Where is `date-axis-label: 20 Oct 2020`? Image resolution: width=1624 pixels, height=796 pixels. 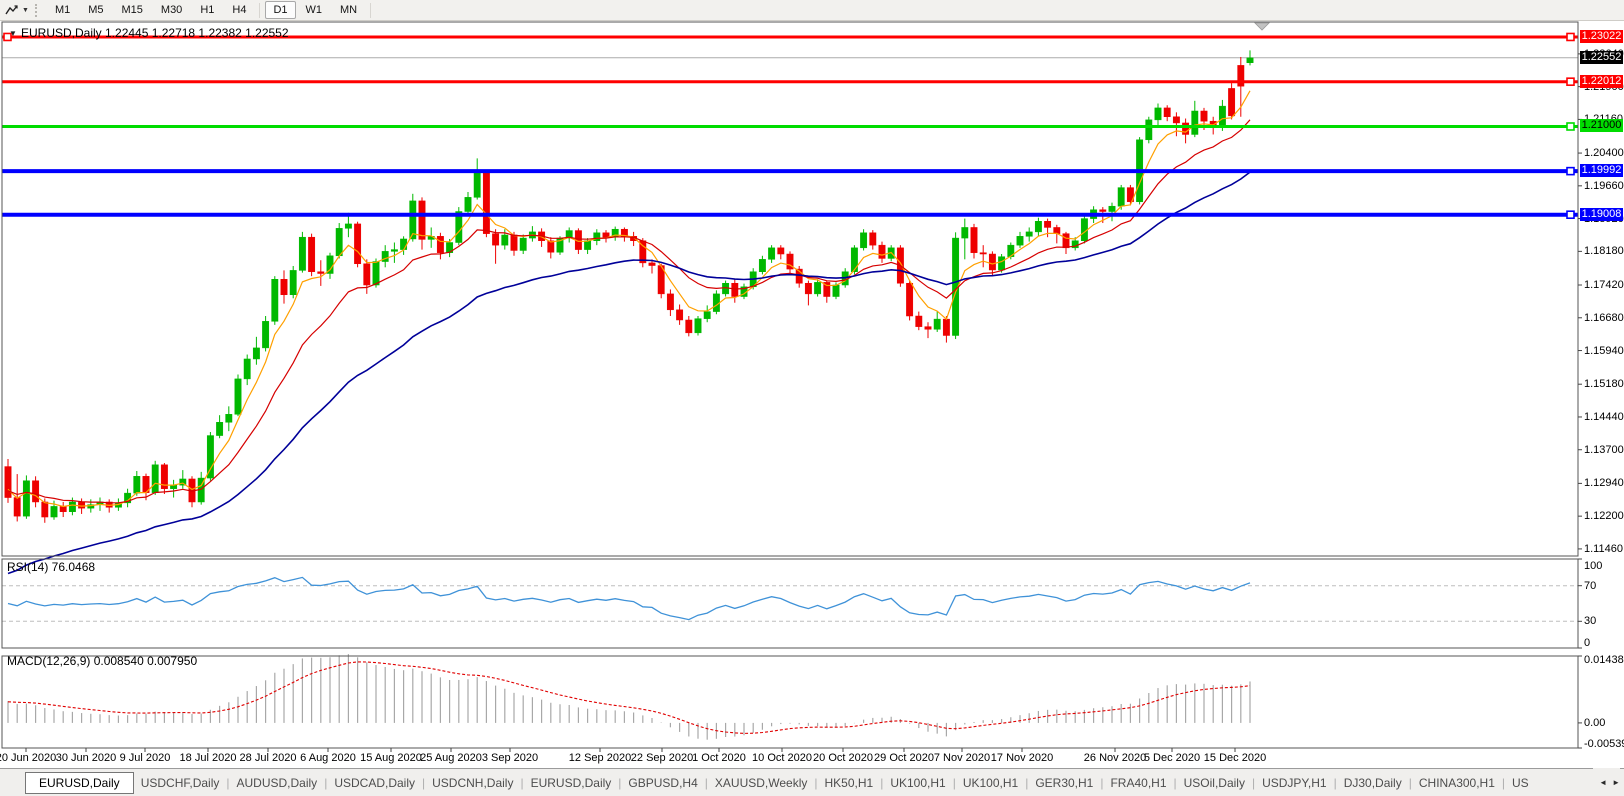 date-axis-label: 20 Oct 2020 is located at coordinates (843, 758).